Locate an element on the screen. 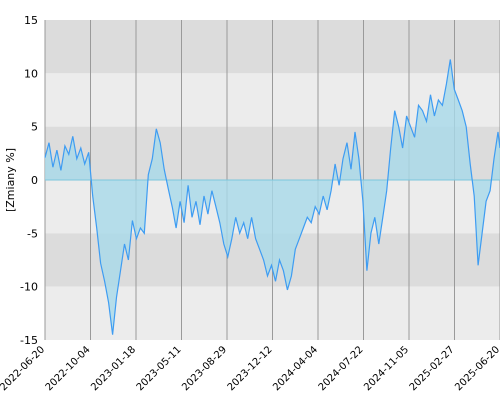 Image resolution: width=500 pixels, height=400 pixels. y-tick-labels: 15 10 5 0 -5 -10 -15 is located at coordinates (29, 180).